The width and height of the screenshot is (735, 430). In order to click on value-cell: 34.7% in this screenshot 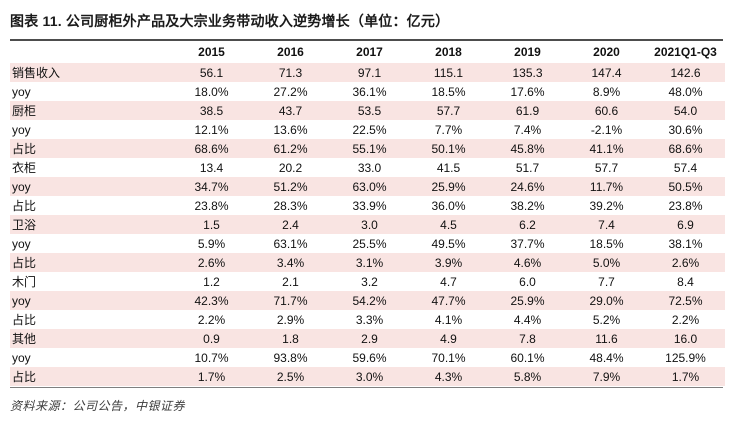, I will do `click(211, 186)`.